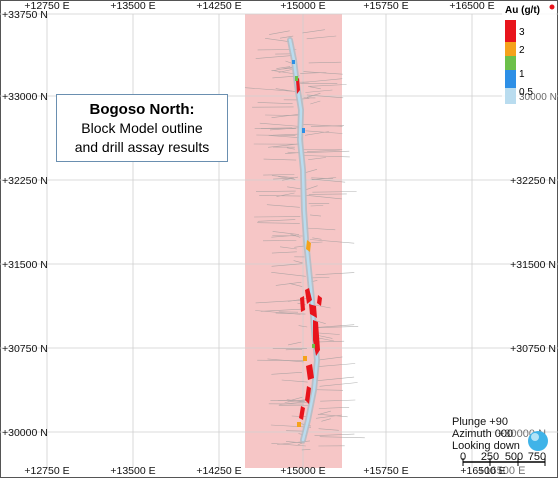 This screenshot has width=558, height=478. I want to click on overlap-easting-label: +16500 E, so click(501, 471).